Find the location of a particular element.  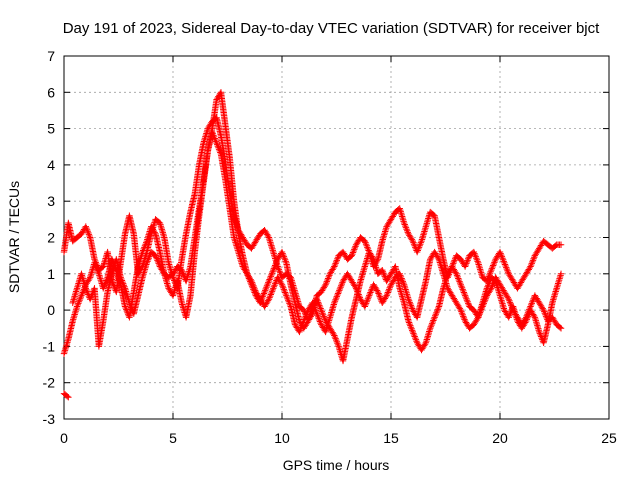

y-tick-label: 2 is located at coordinates (51, 238).